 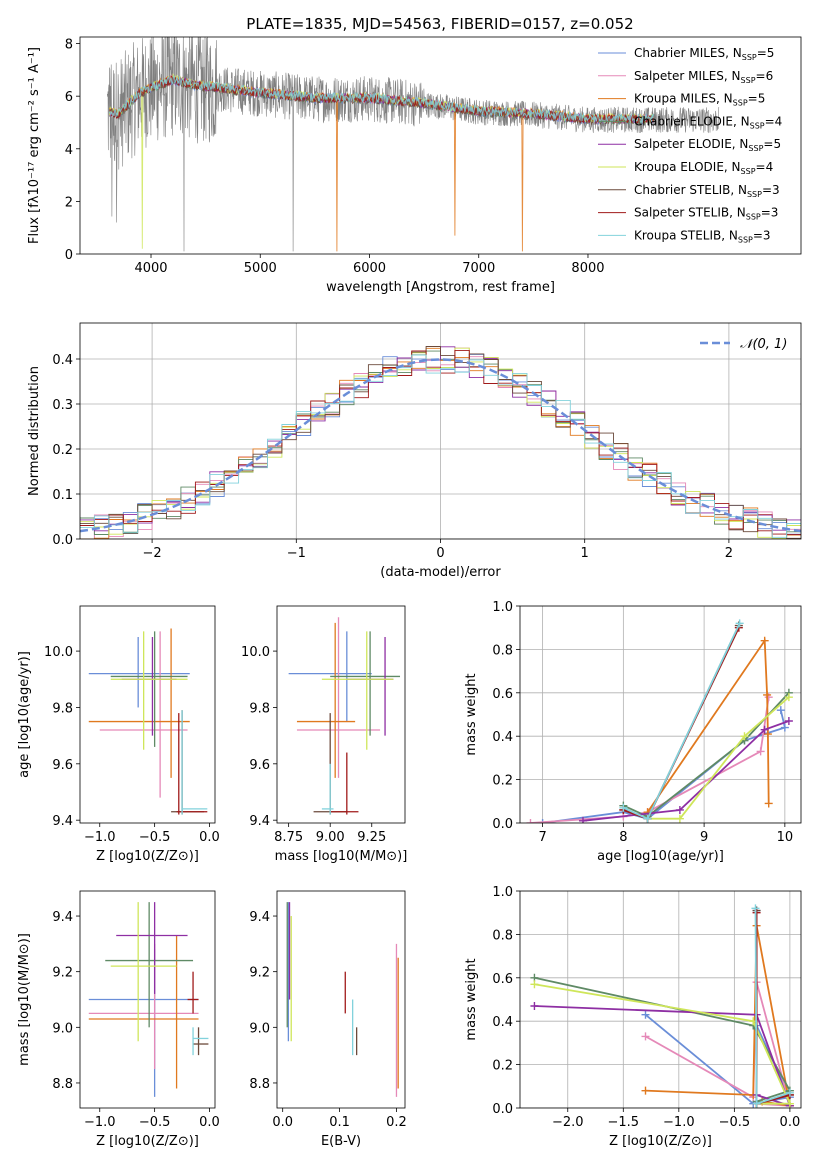 I want to click on legend-entry: 𝒩(0, 1), so click(x=763, y=344).